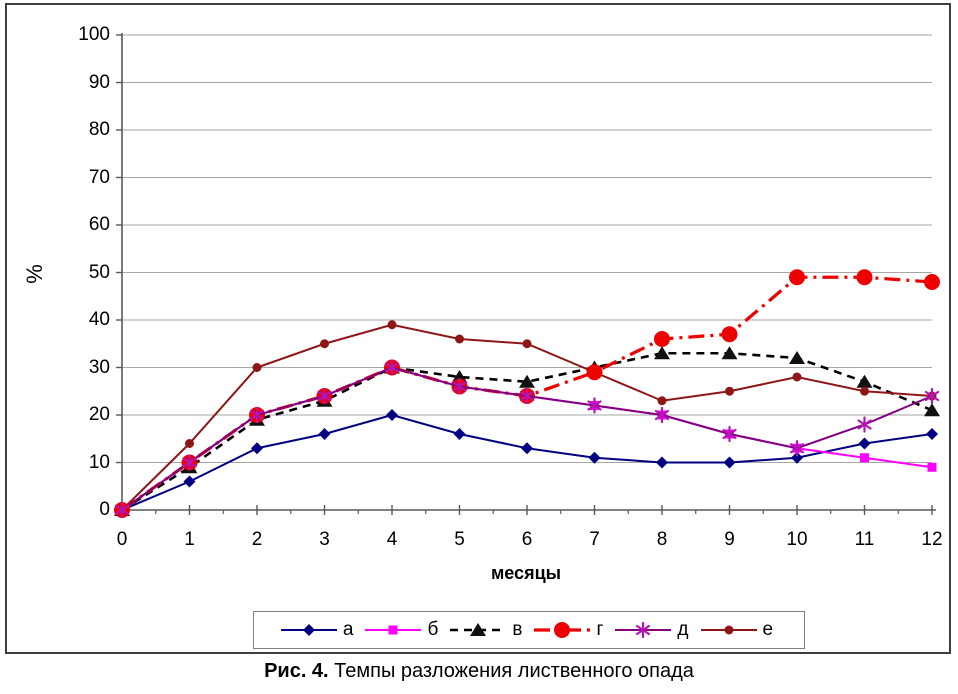 The width and height of the screenshot is (958, 694). I want to click on legend-label: а, so click(348, 629).